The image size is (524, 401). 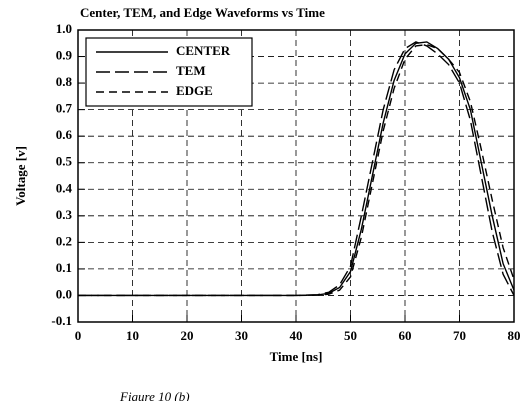 What do you see at coordinates (459, 335) in the screenshot?
I see `x-tick-label: 70` at bounding box center [459, 335].